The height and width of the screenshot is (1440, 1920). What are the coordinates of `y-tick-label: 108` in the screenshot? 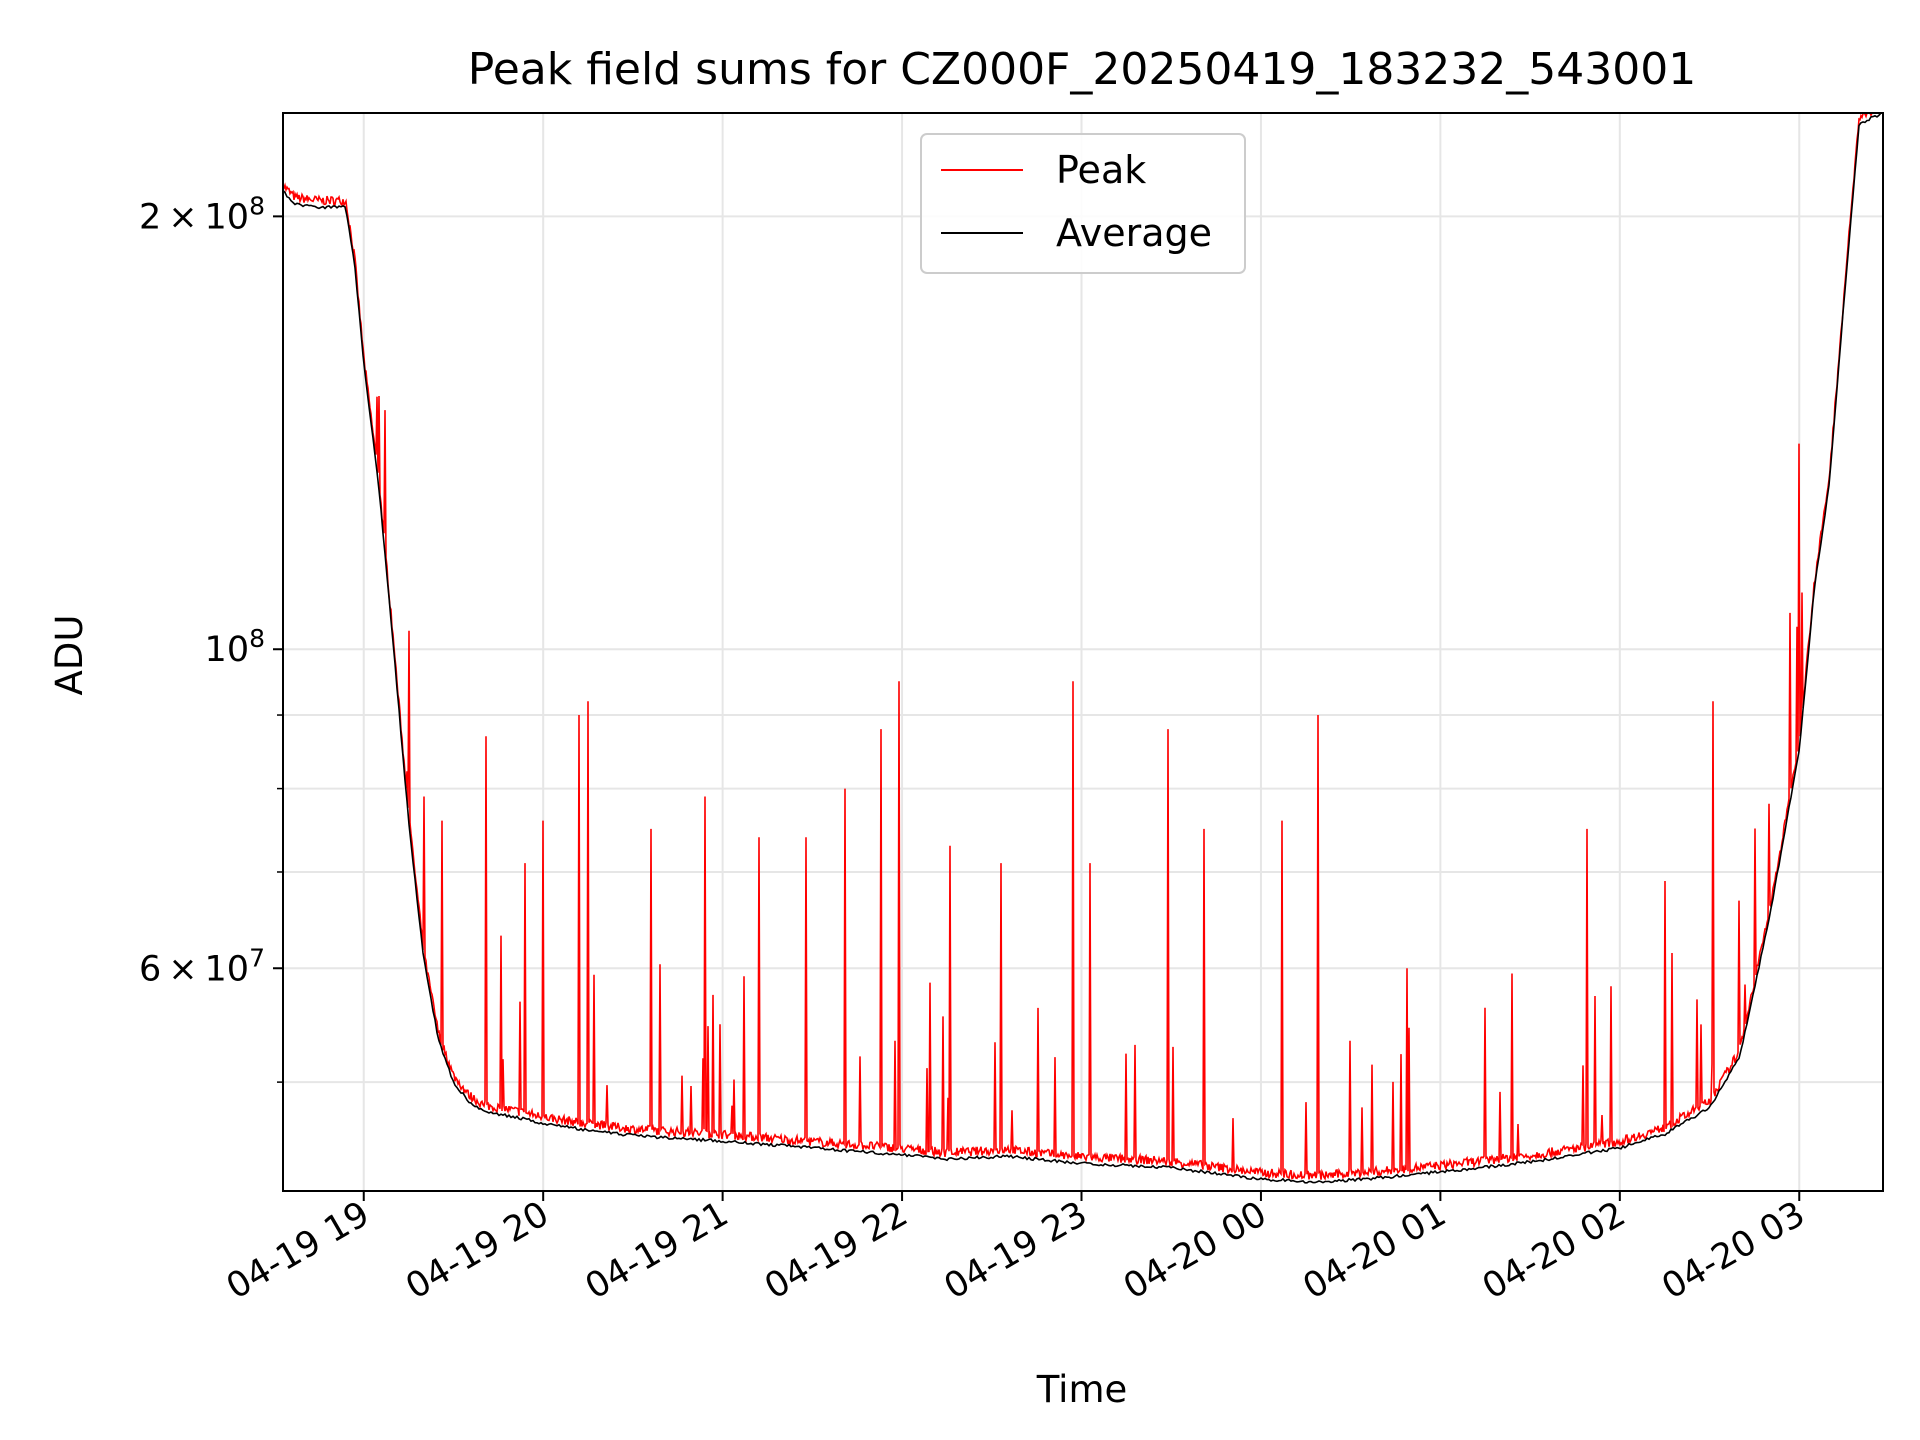 It's located at (235, 647).